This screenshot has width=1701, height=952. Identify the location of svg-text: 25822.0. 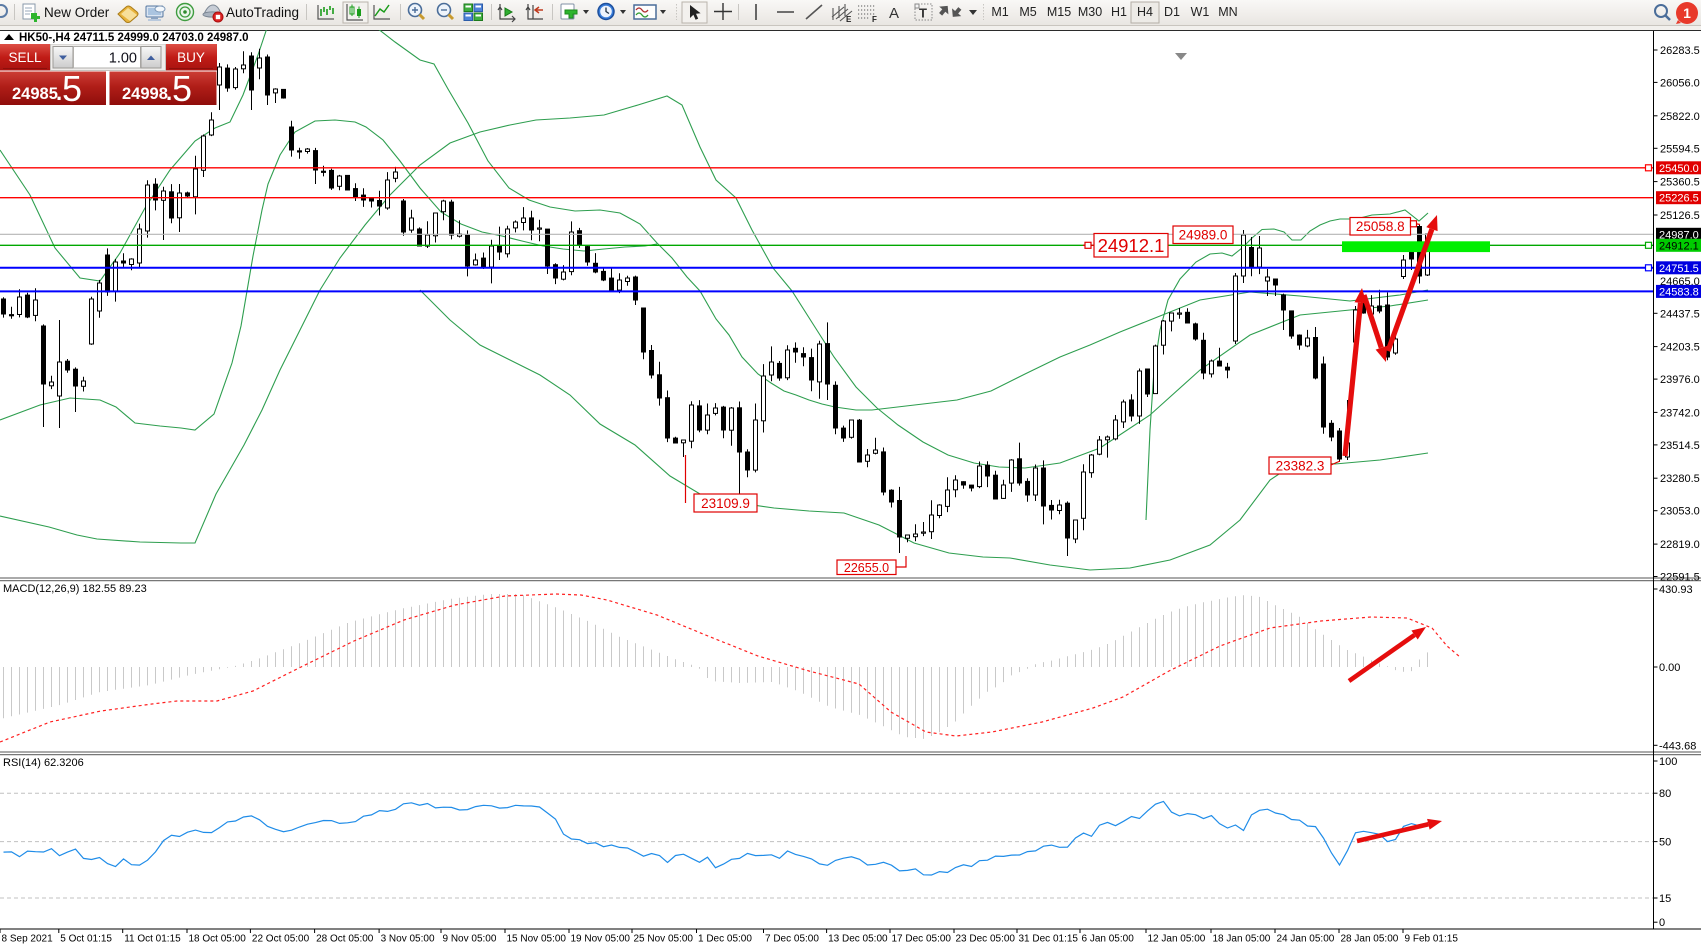
(1680, 117).